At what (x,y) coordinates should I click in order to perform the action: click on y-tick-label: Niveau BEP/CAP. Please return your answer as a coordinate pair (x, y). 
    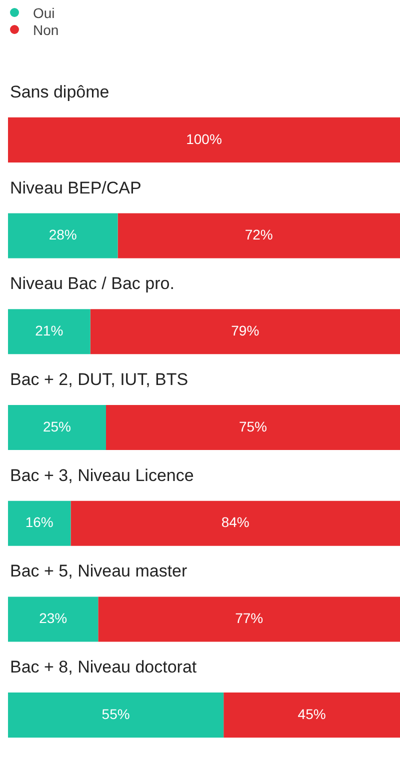
    Looking at the image, I should click on (76, 188).